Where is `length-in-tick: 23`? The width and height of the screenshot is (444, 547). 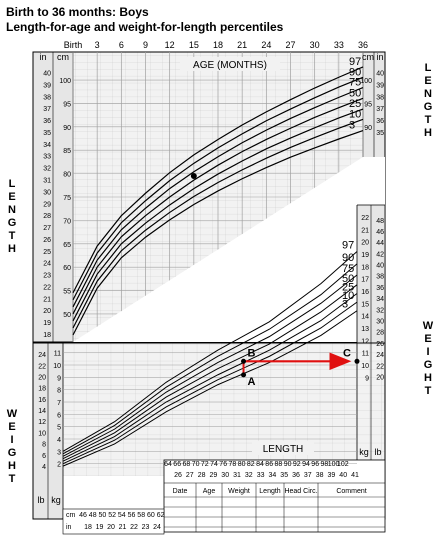
length-in-tick: 23 is located at coordinates (47, 276).